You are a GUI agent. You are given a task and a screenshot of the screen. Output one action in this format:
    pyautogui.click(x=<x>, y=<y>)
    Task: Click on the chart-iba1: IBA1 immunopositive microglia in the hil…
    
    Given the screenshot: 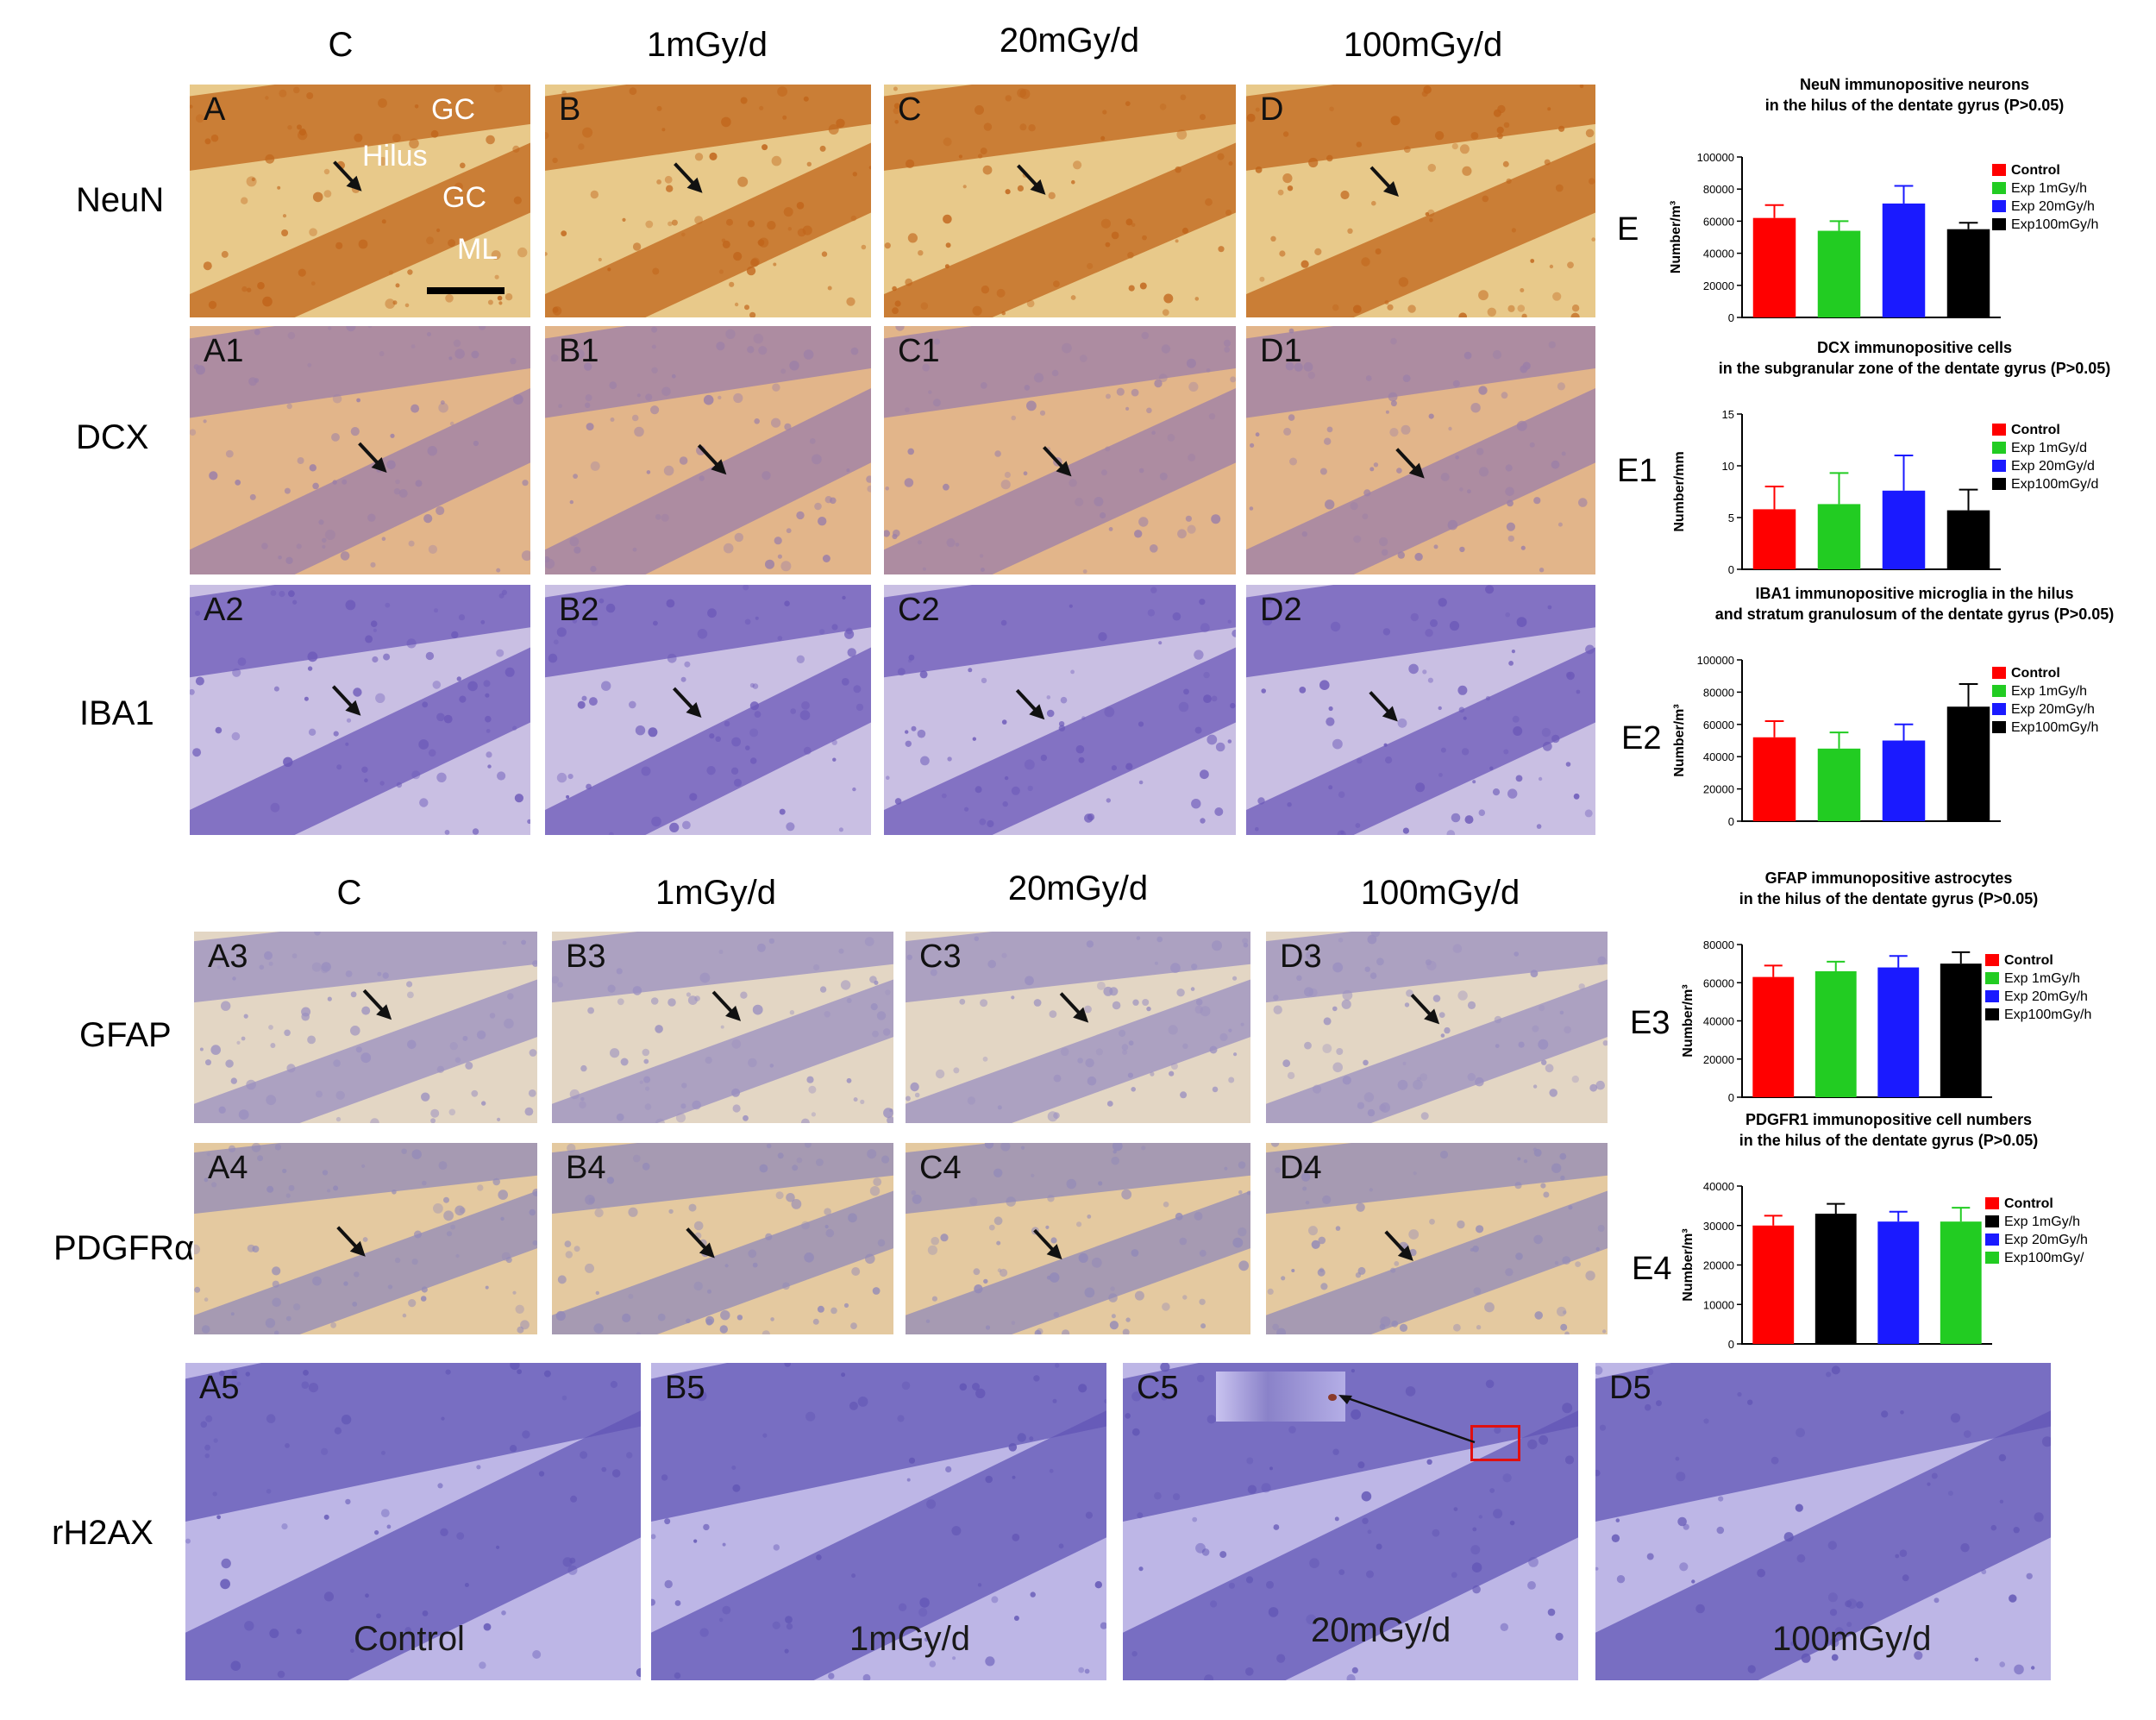 What is the action you would take?
    pyautogui.click(x=1905, y=712)
    